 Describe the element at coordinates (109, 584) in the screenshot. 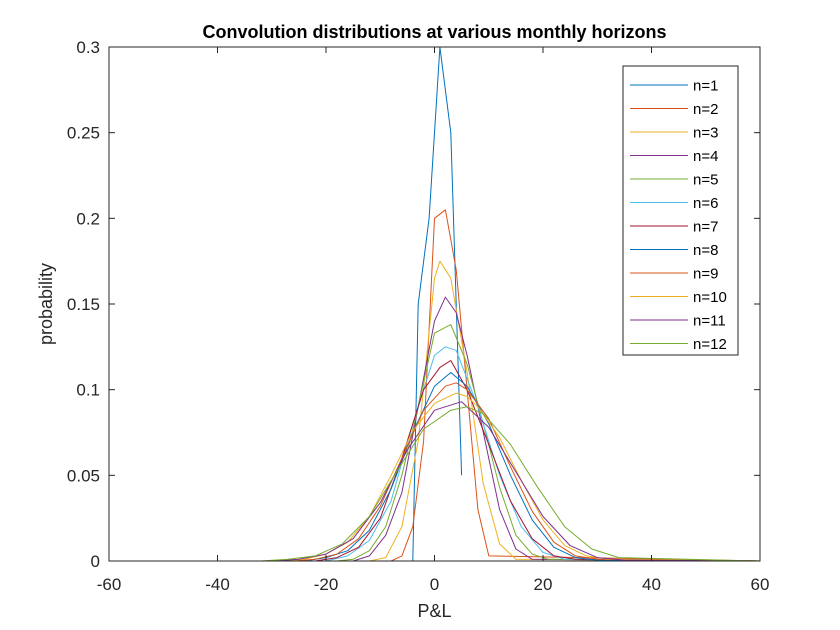

I see `x-tick-label: -60` at that location.